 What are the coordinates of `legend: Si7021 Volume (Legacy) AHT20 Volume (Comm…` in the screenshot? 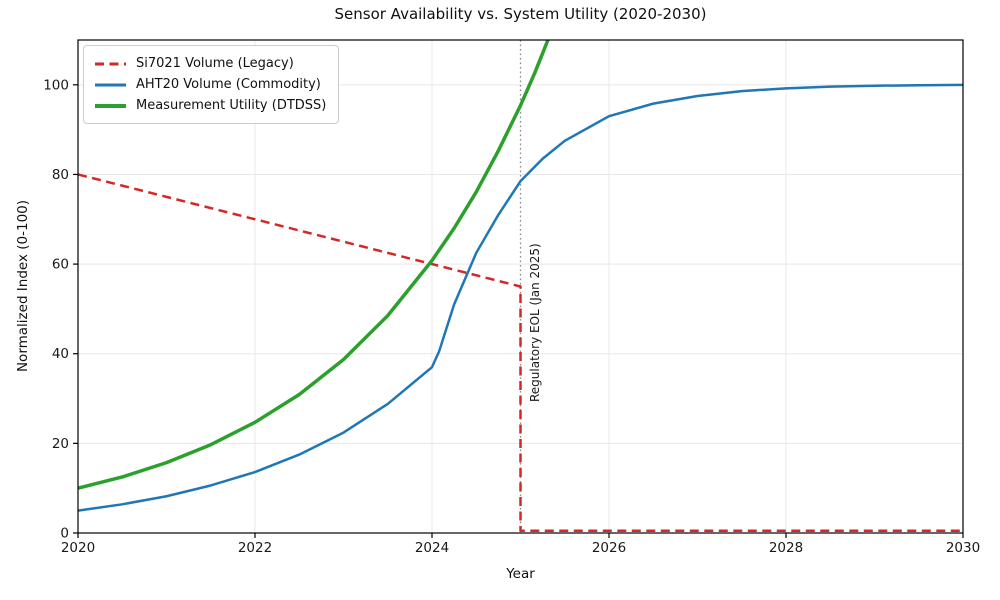 It's located at (211, 84).